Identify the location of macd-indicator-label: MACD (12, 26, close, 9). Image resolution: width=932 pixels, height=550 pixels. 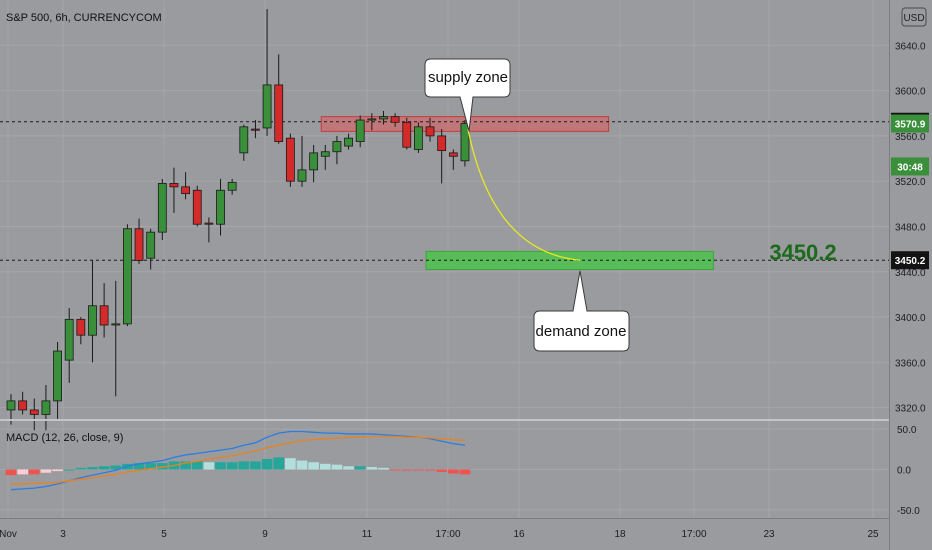
(64, 438).